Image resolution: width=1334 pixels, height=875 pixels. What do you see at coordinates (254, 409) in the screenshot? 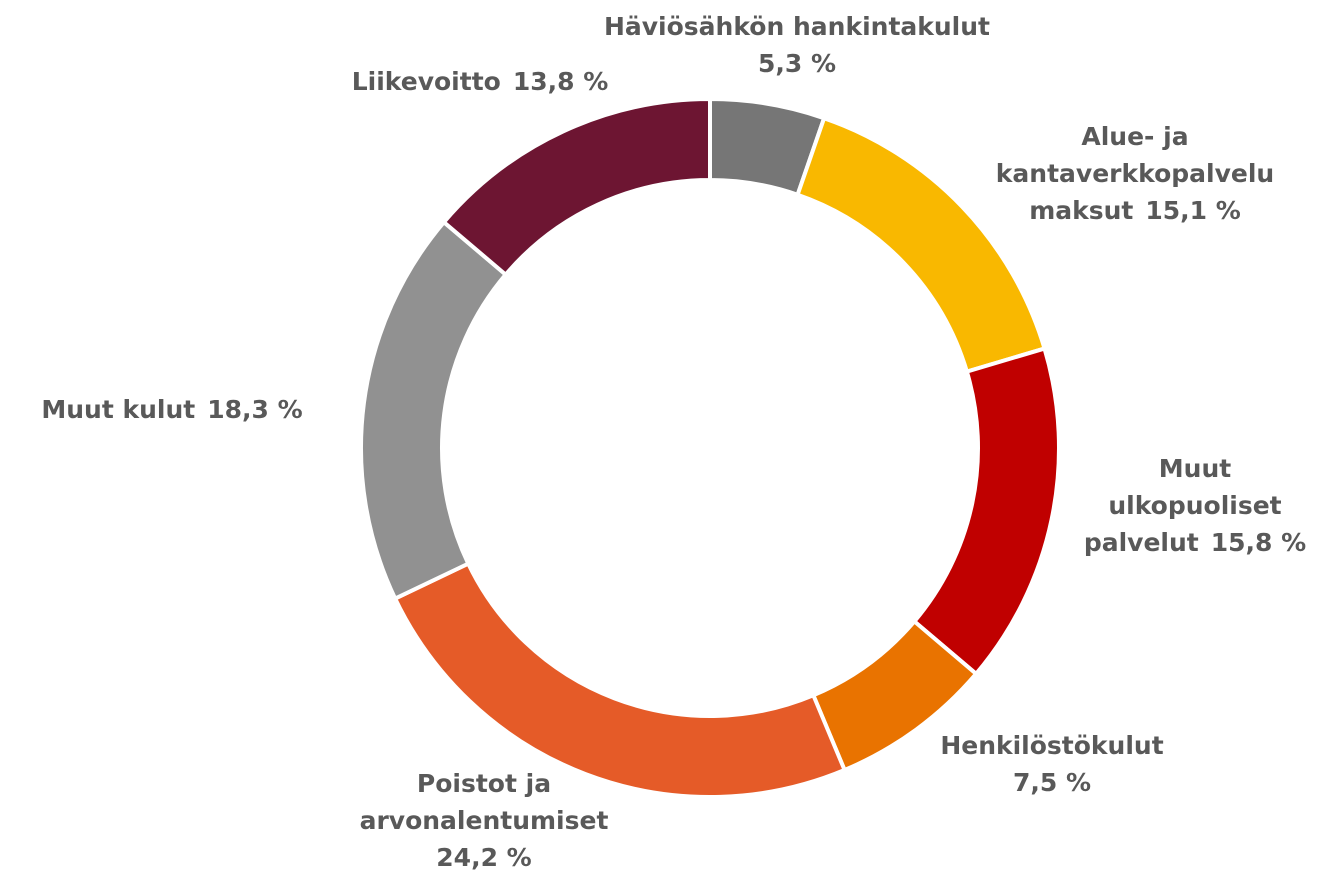
I see `value-label: 18,3 %` at bounding box center [254, 409].